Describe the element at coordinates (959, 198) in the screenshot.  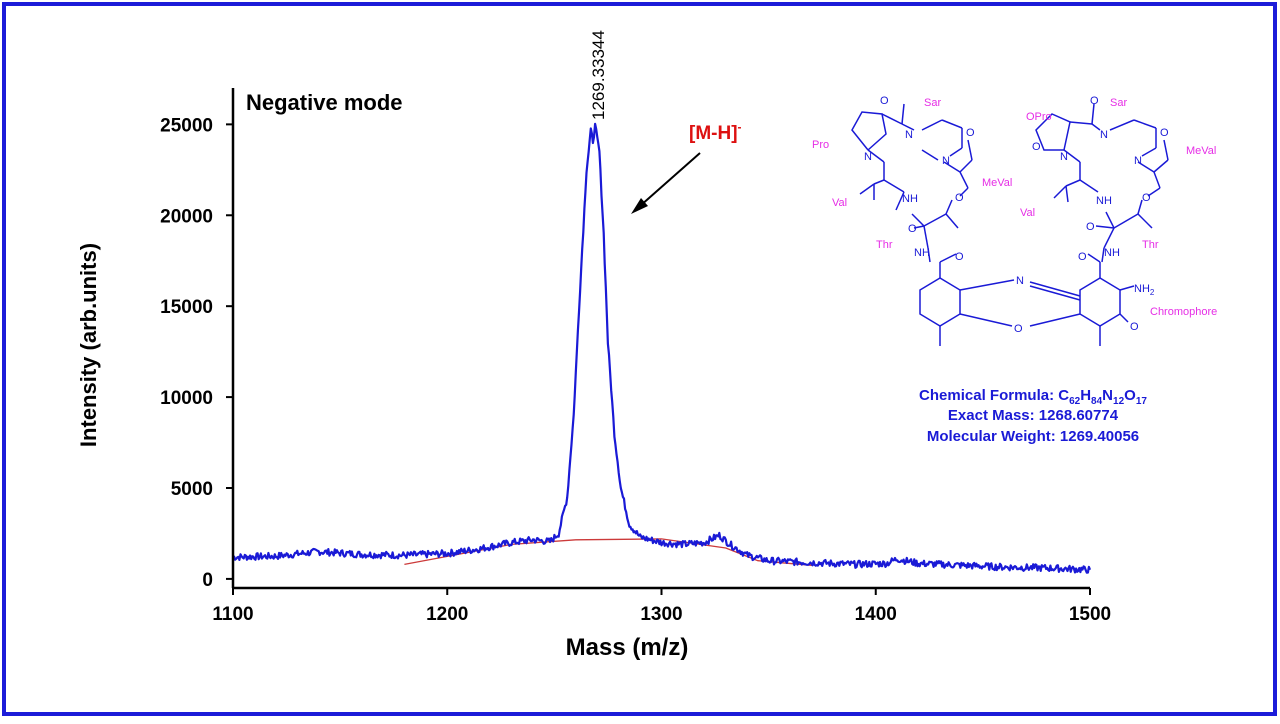
I see `atom-o-l3: O` at that location.